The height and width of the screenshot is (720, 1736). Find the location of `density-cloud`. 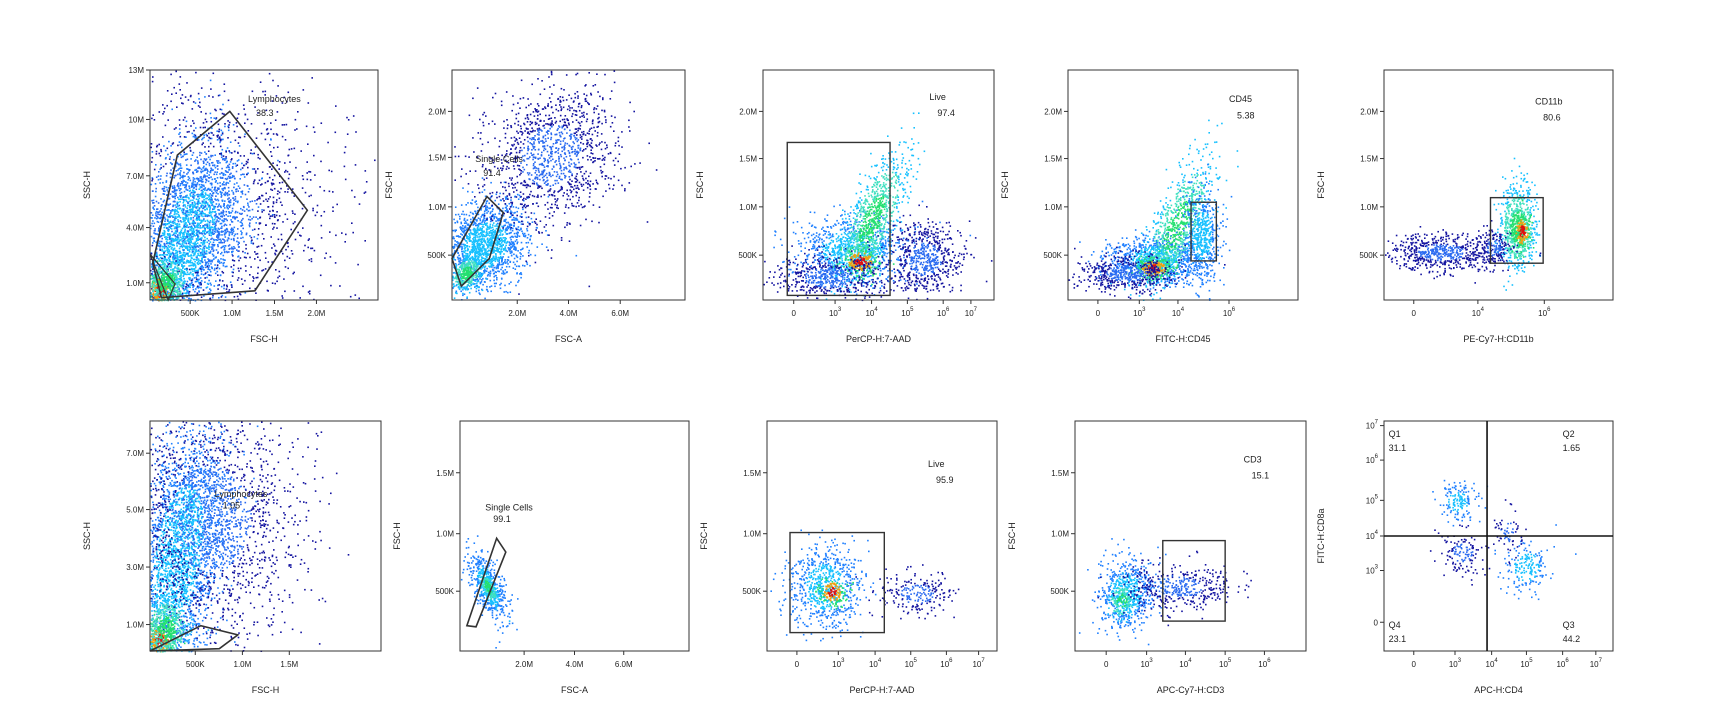

density-cloud is located at coordinates (555, 185).